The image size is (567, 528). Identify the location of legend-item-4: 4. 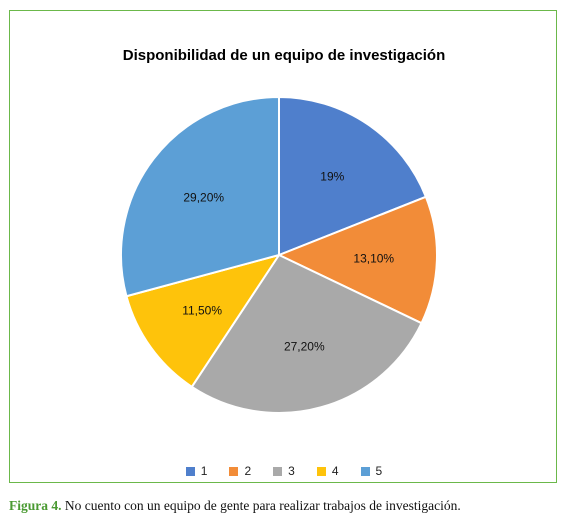
(327, 471).